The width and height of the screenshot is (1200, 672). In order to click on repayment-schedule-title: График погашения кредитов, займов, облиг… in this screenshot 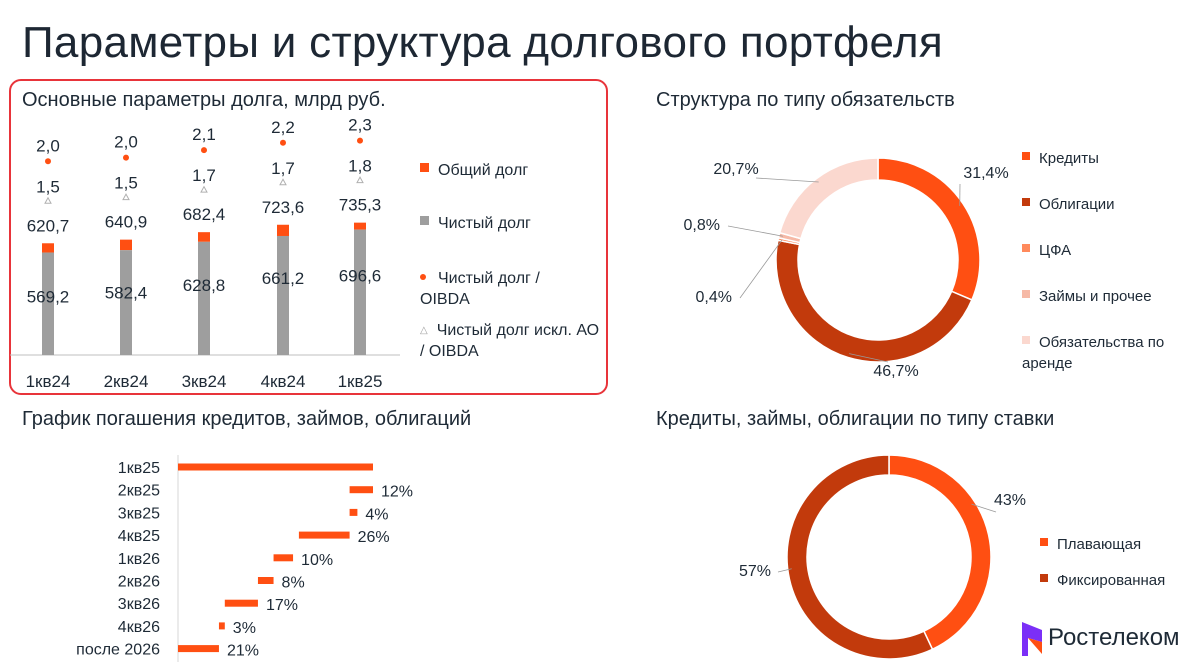, I will do `click(247, 419)`.